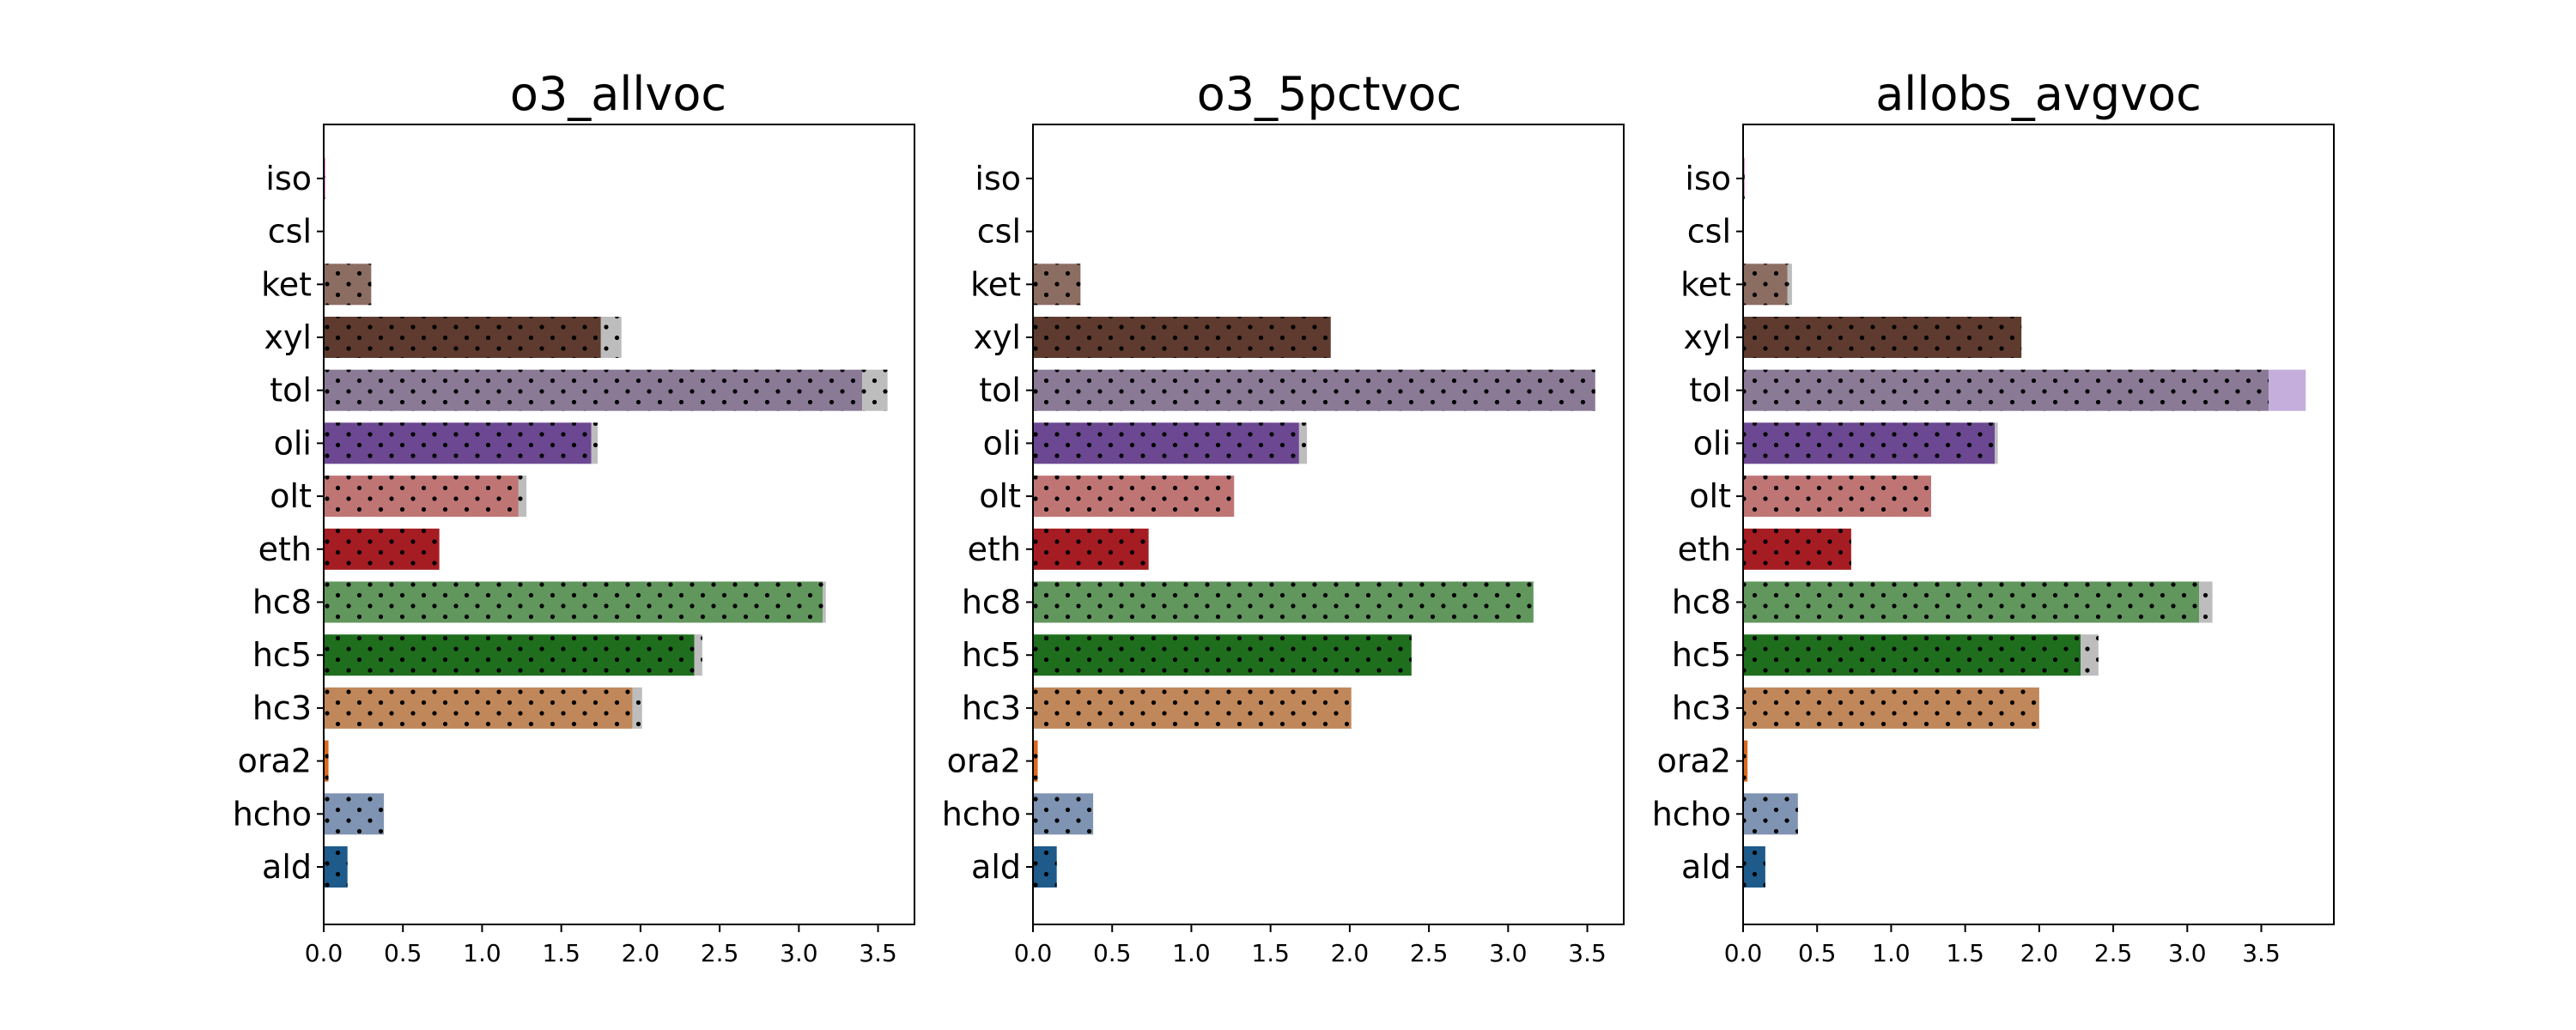 The image size is (2576, 1030). Describe the element at coordinates (1314, 576) in the screenshot. I see `bars` at that location.